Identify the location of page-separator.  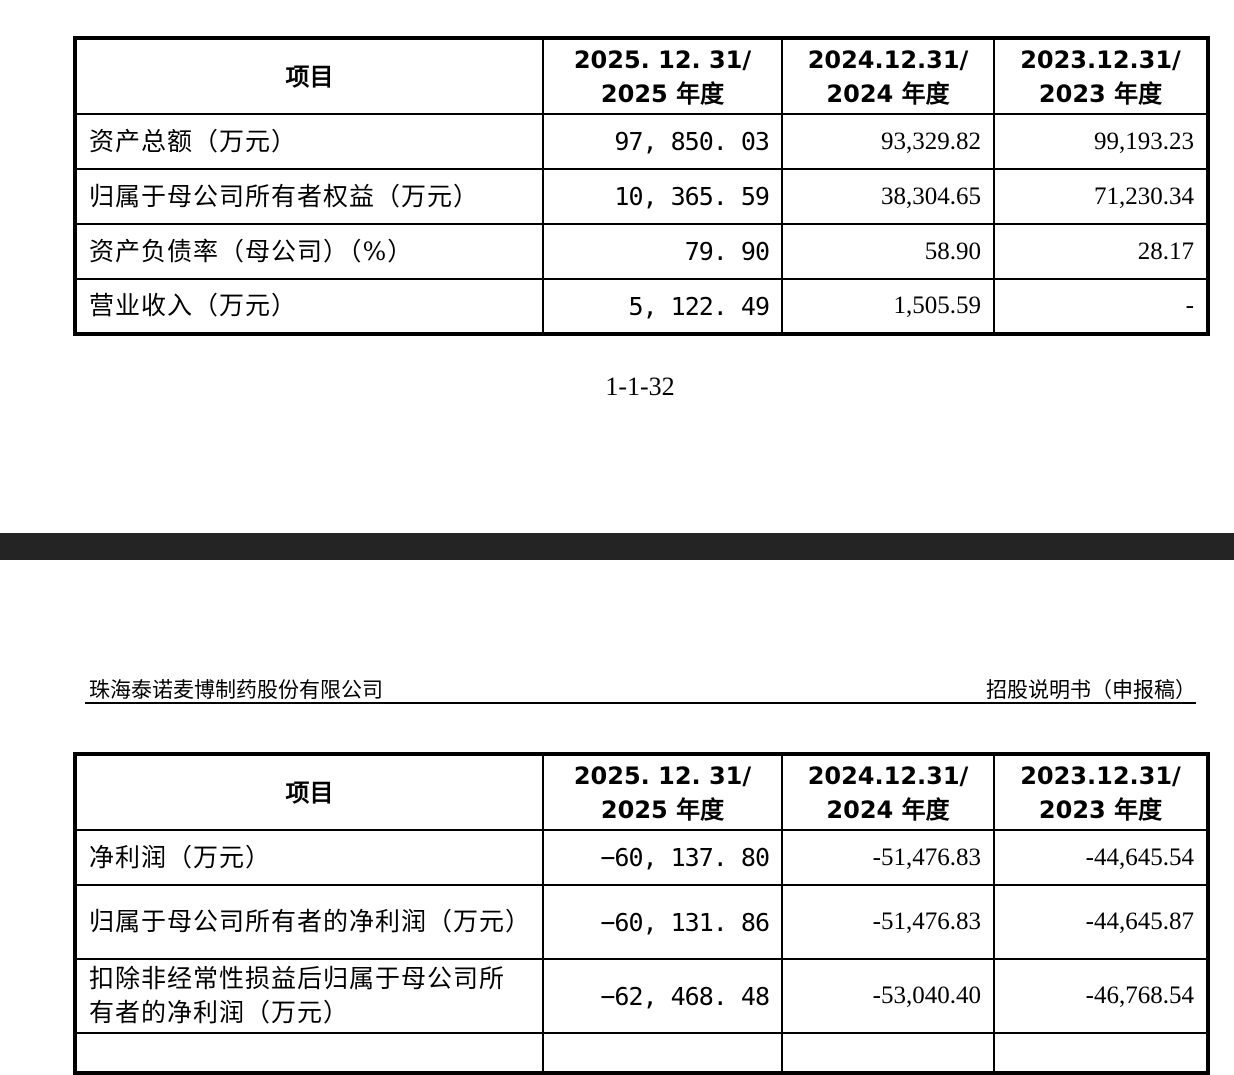
(617, 546).